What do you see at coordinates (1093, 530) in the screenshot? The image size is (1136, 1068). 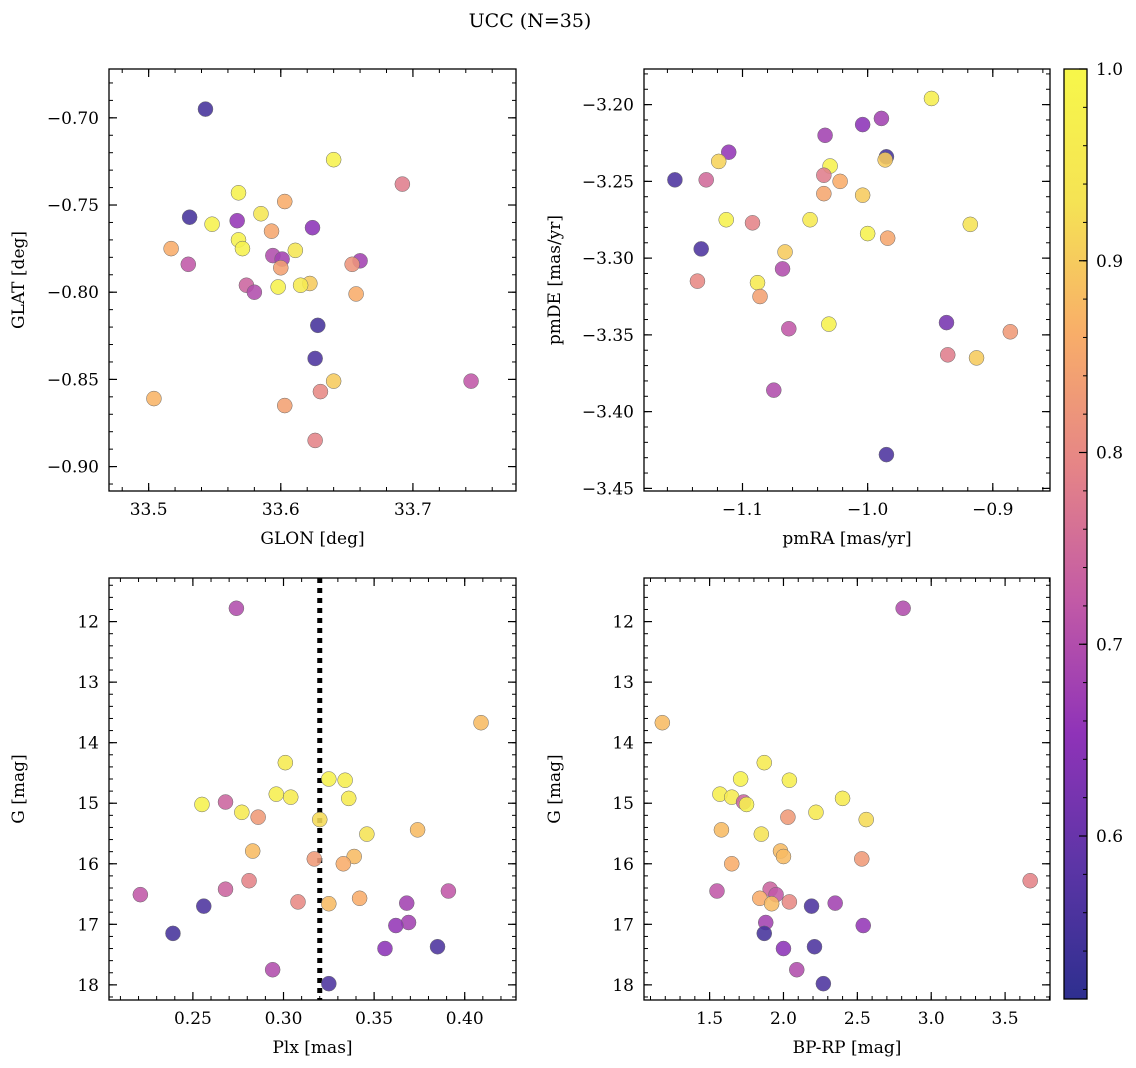 I see `colorbar: 0.6 0.7 0.8 0.9 1.0` at bounding box center [1093, 530].